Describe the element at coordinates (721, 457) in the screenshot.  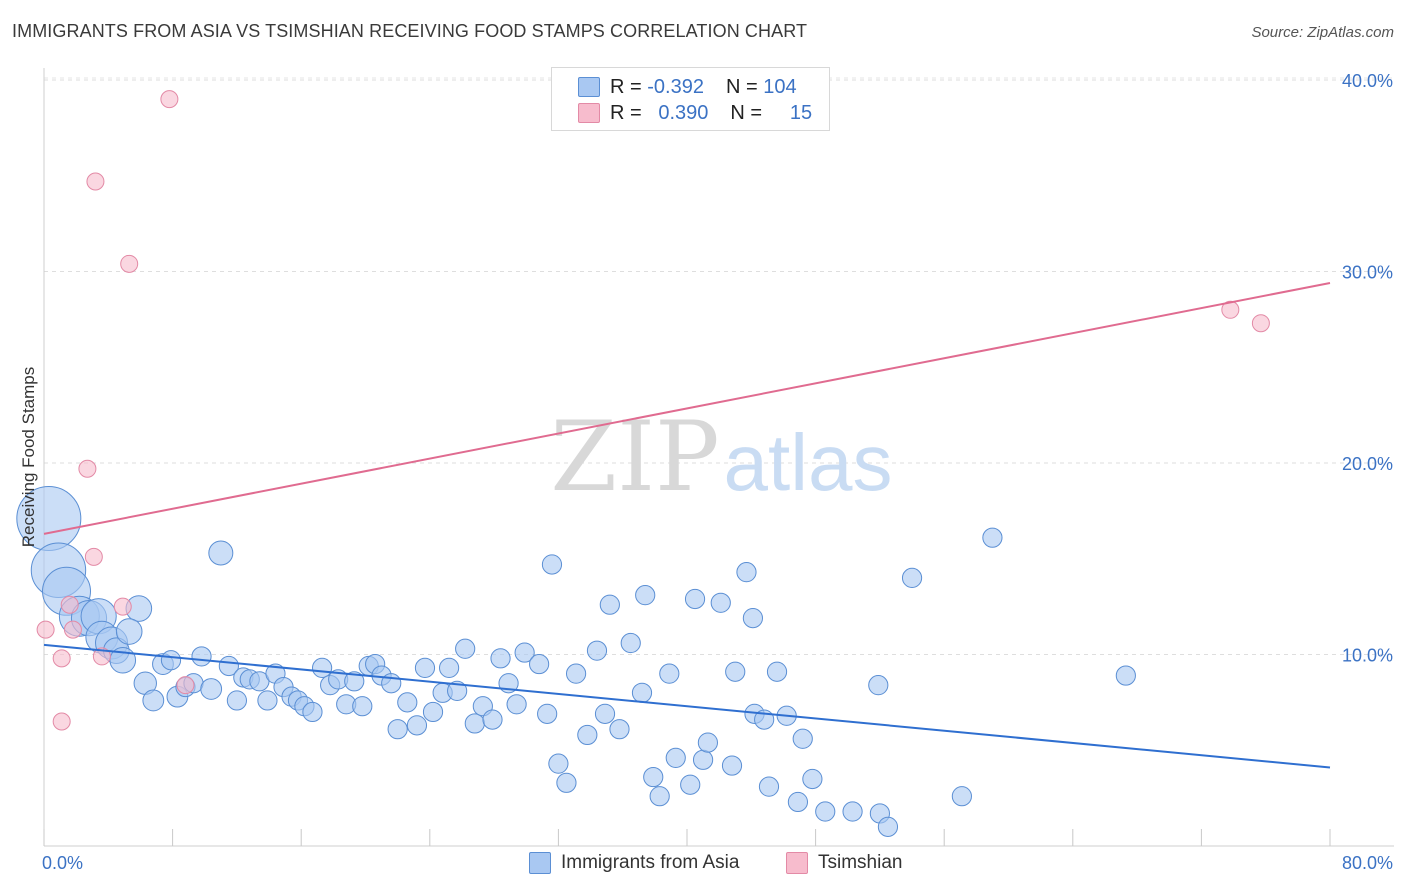
I see `watermark: ZIP atlas` at that location.